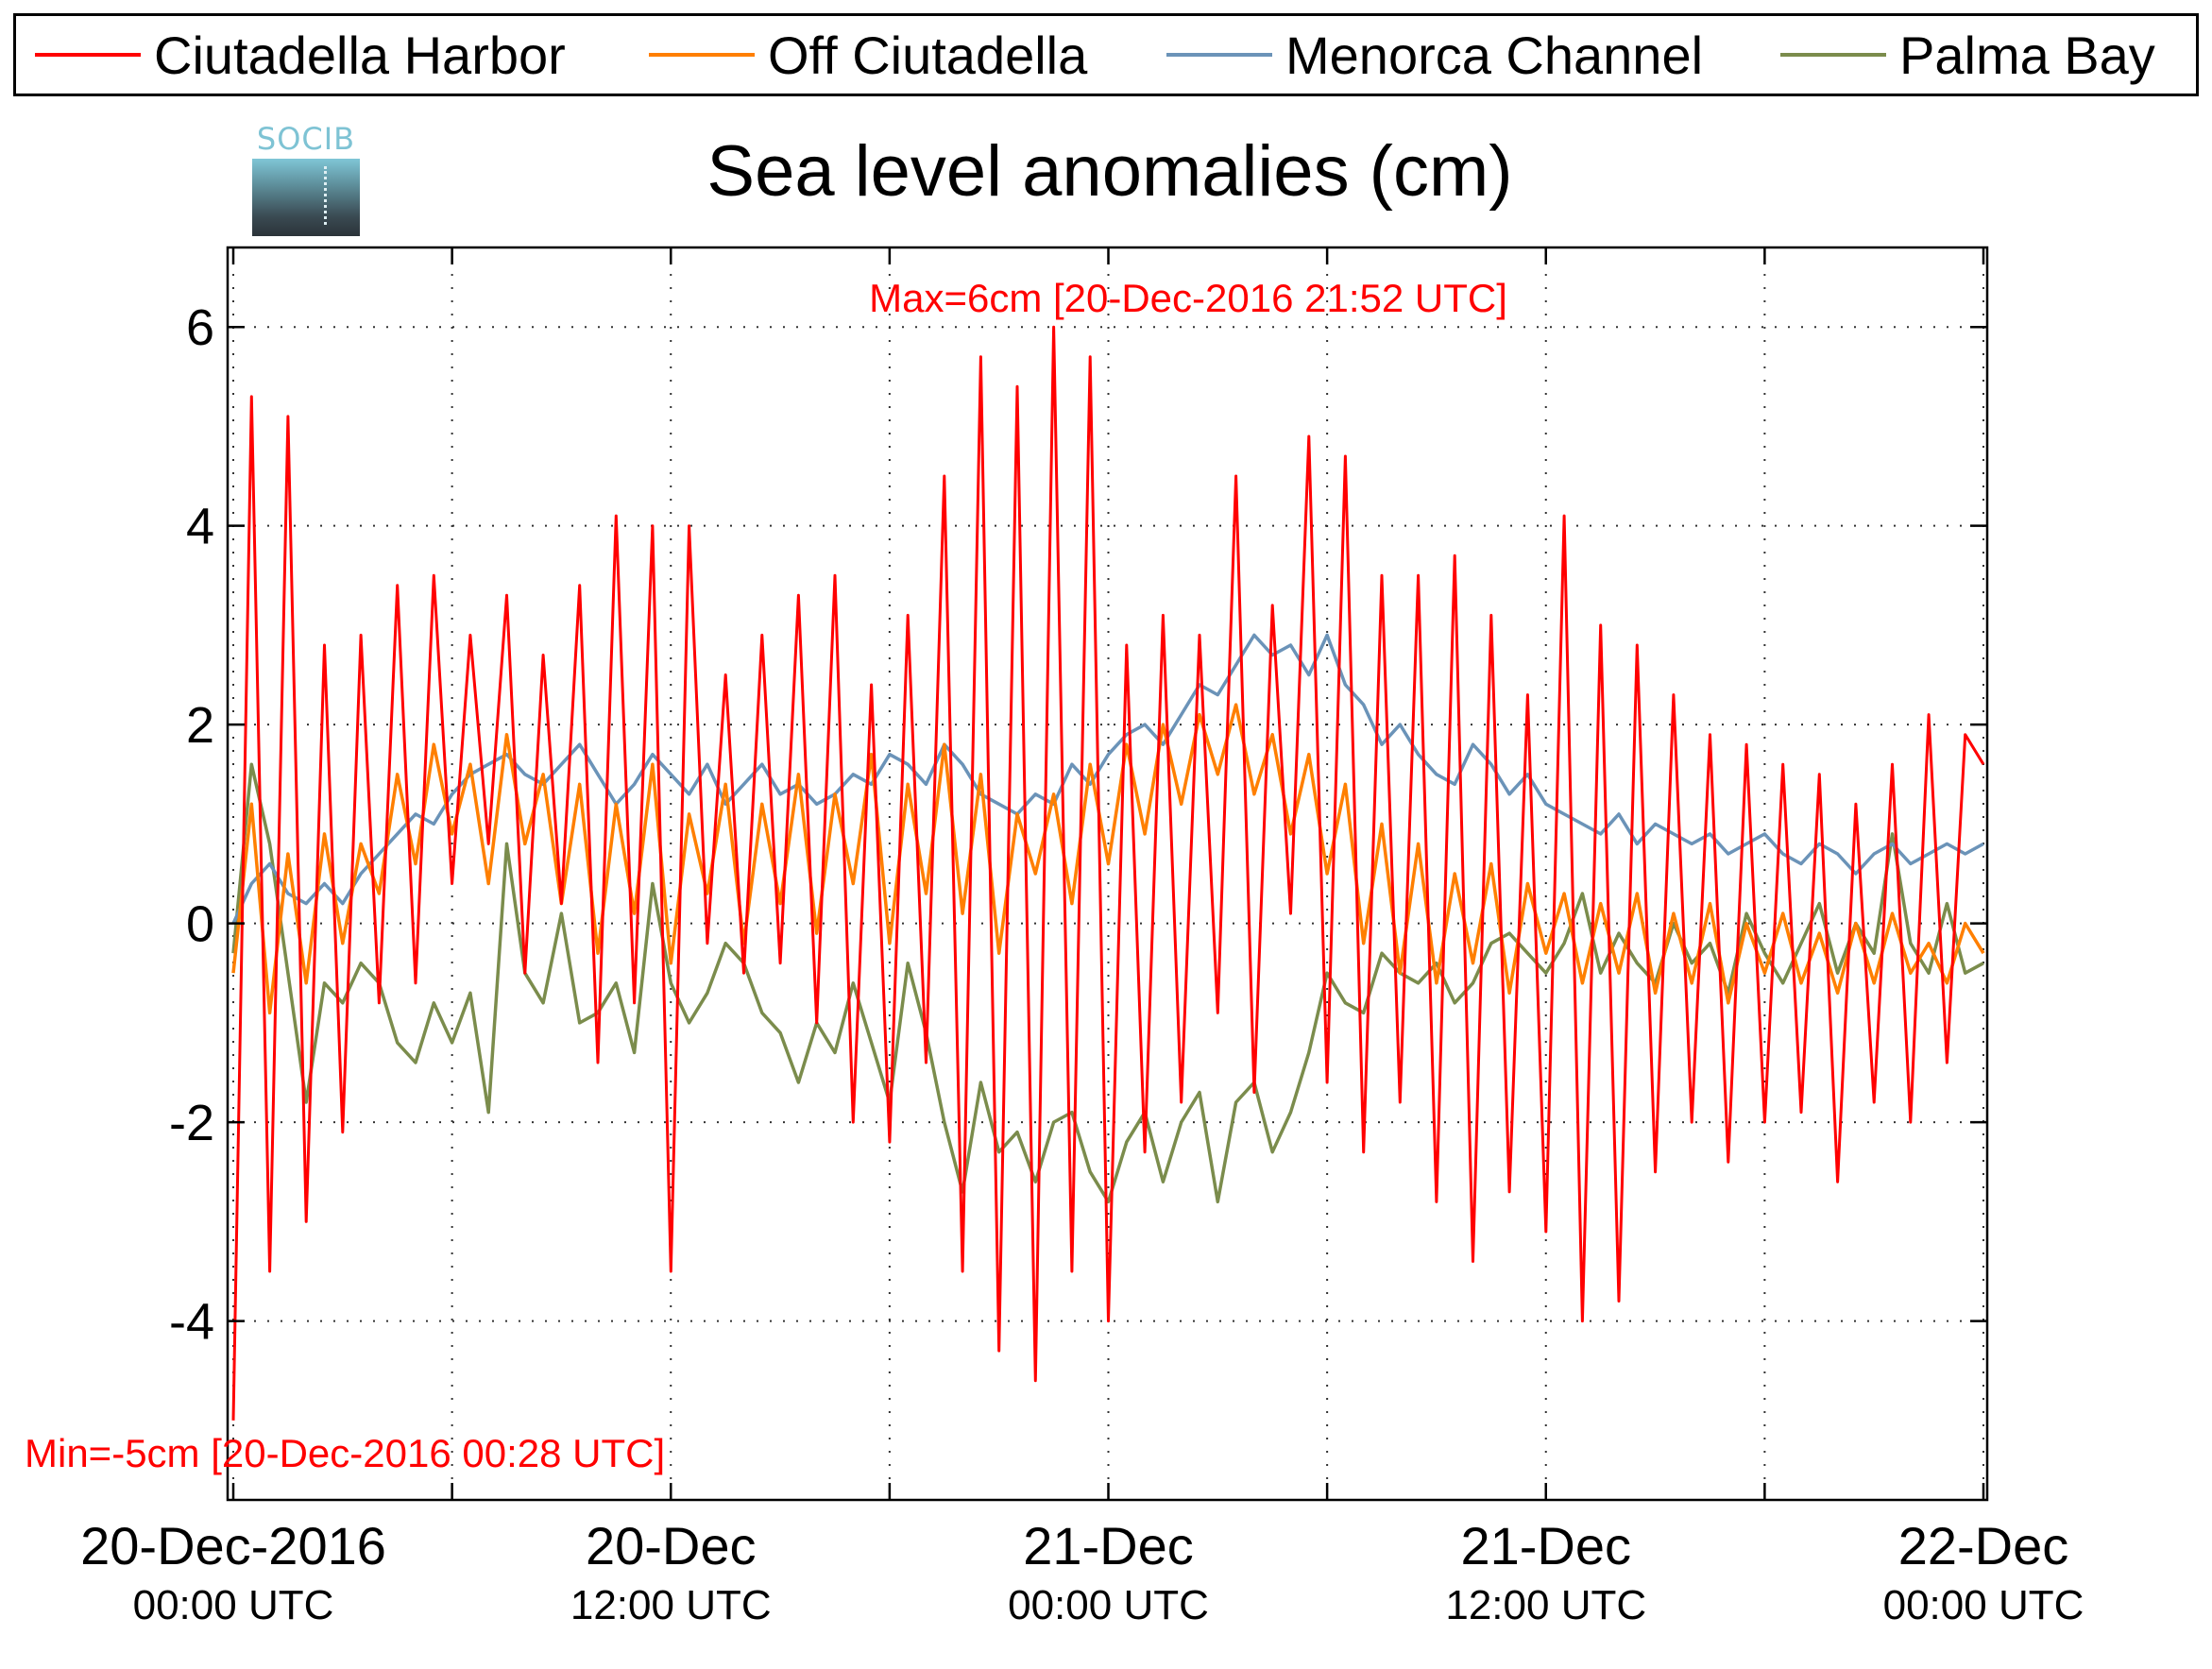  What do you see at coordinates (1983, 1545) in the screenshot?
I see `x-tick-label-date: 22-Dec` at bounding box center [1983, 1545].